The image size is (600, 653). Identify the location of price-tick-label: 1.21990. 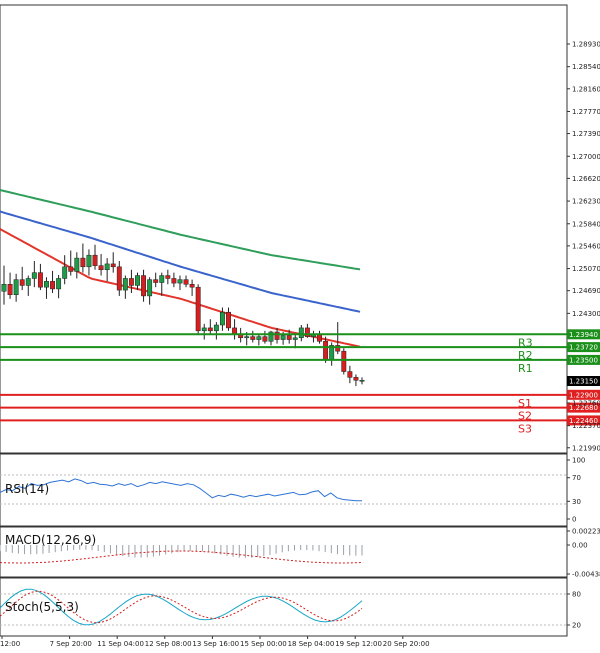
(586, 448).